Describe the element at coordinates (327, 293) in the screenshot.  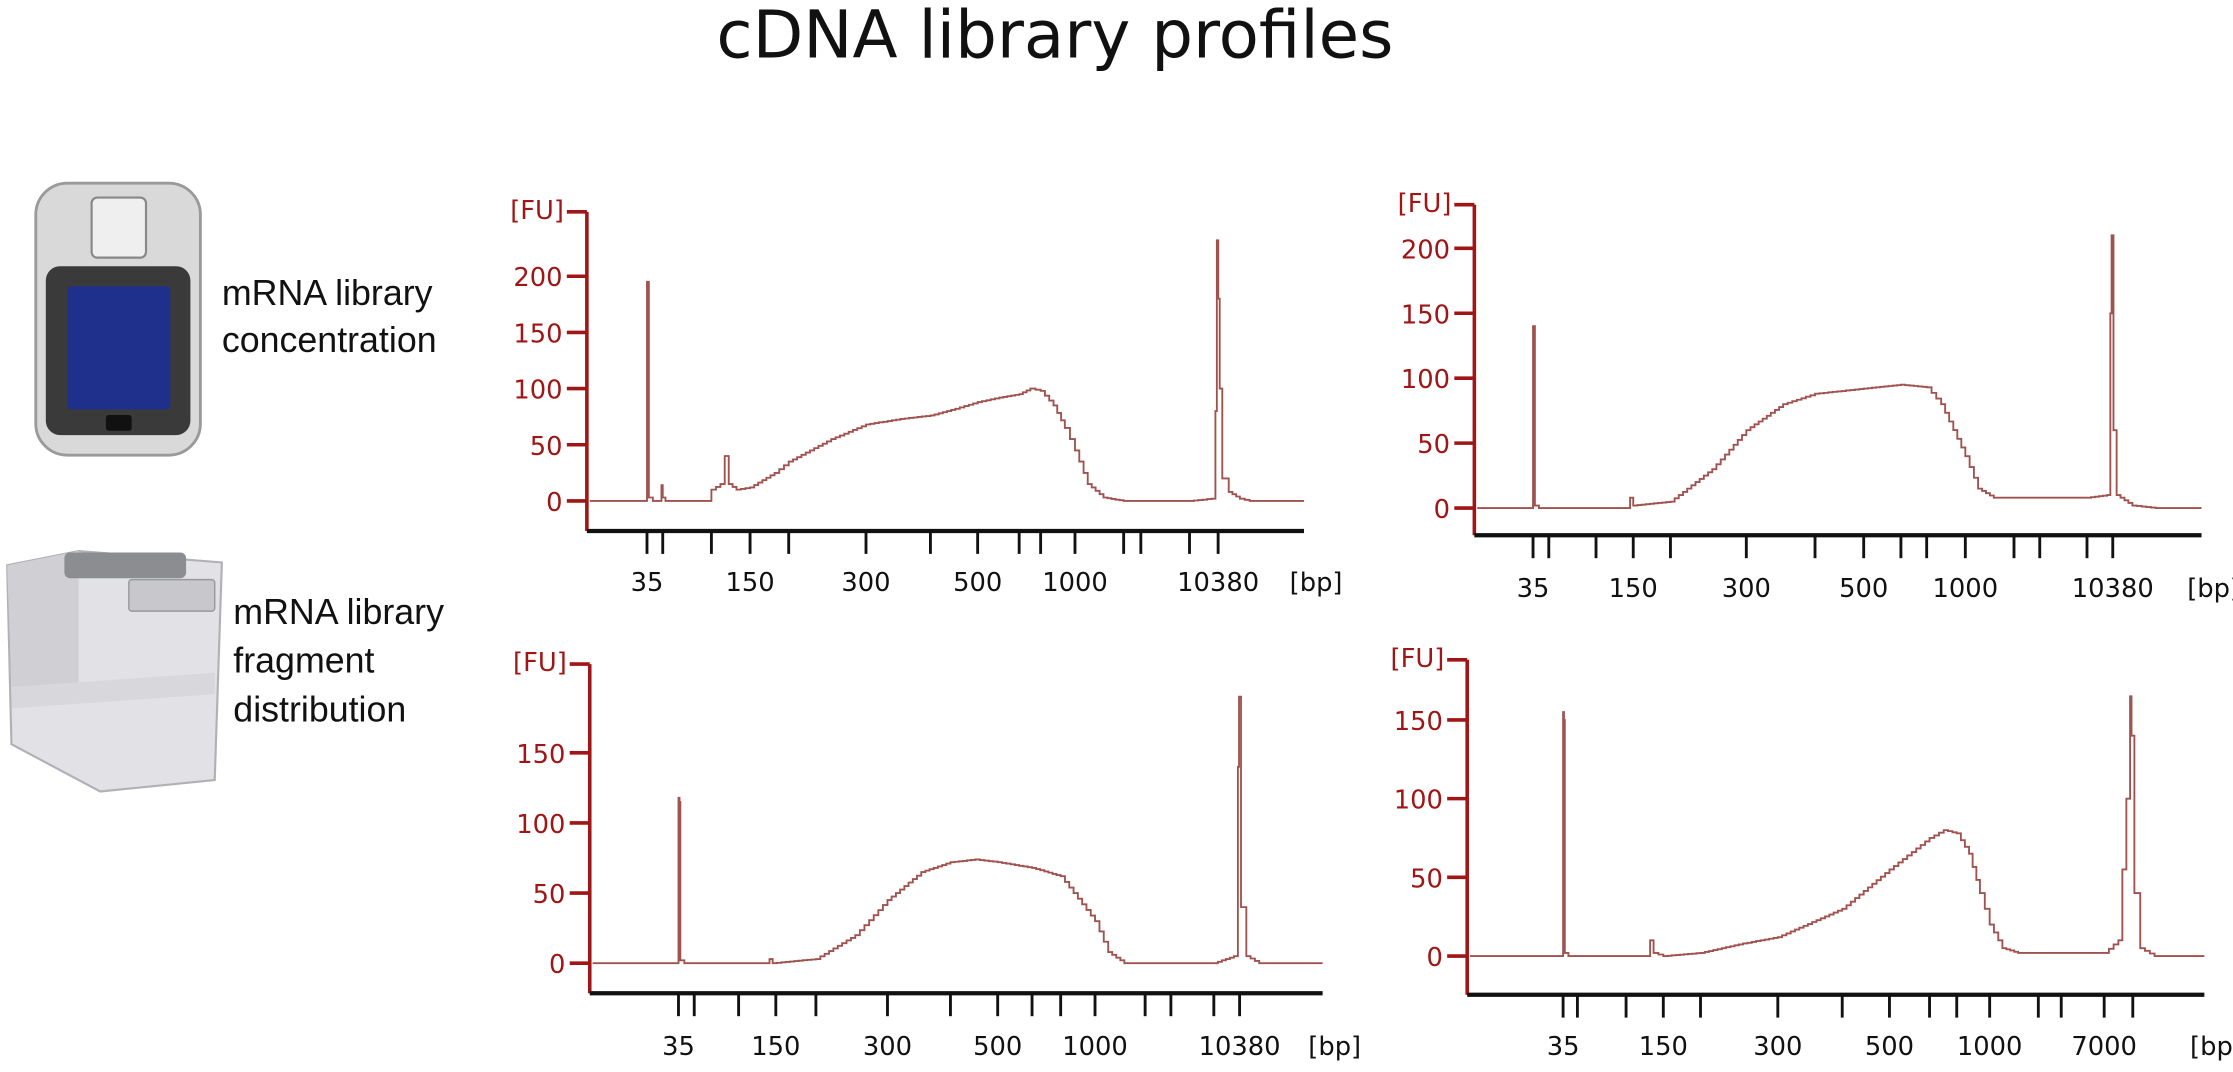
I see `concentration-label-line1: mRNA library` at that location.